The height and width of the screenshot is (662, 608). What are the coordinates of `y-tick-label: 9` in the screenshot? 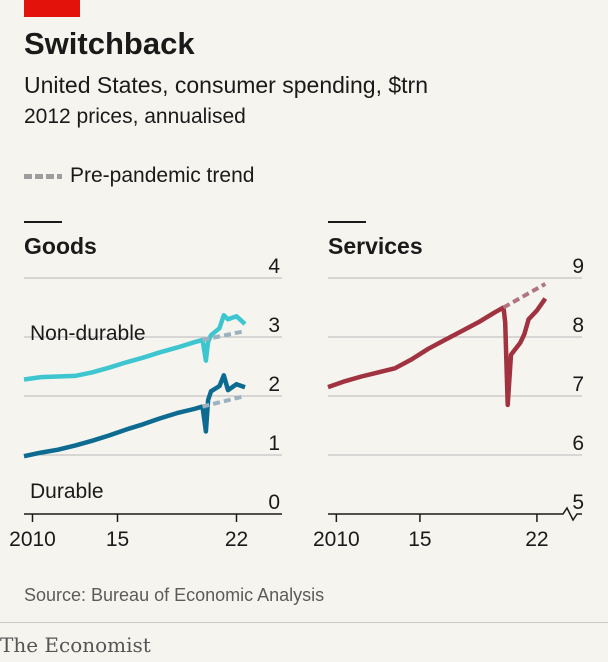 It's located at (578, 266).